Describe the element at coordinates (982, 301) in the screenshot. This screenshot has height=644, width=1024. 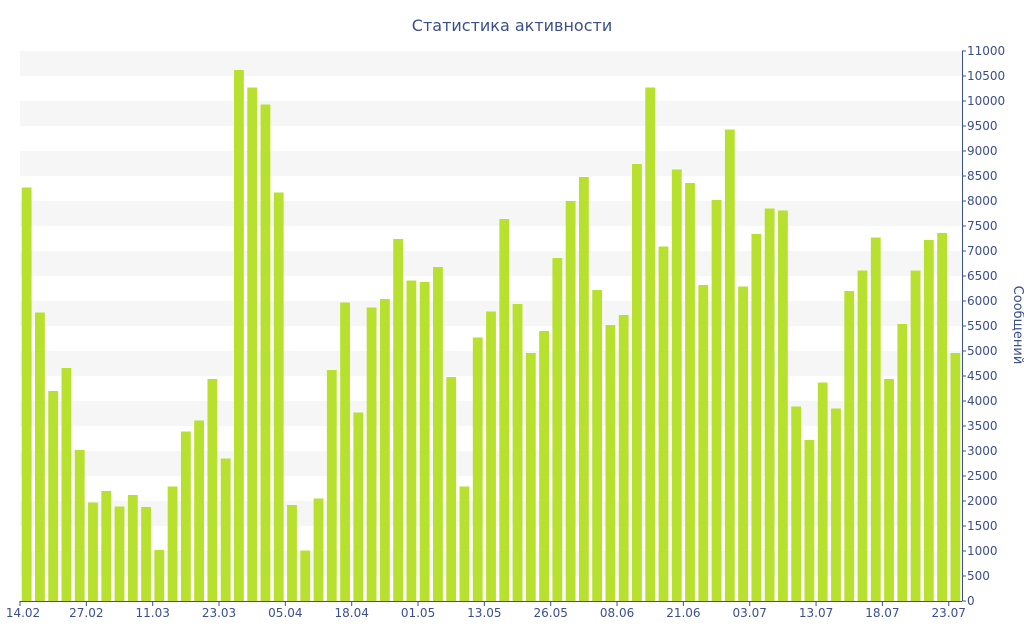
I see `y-tick-label: 6000` at that location.